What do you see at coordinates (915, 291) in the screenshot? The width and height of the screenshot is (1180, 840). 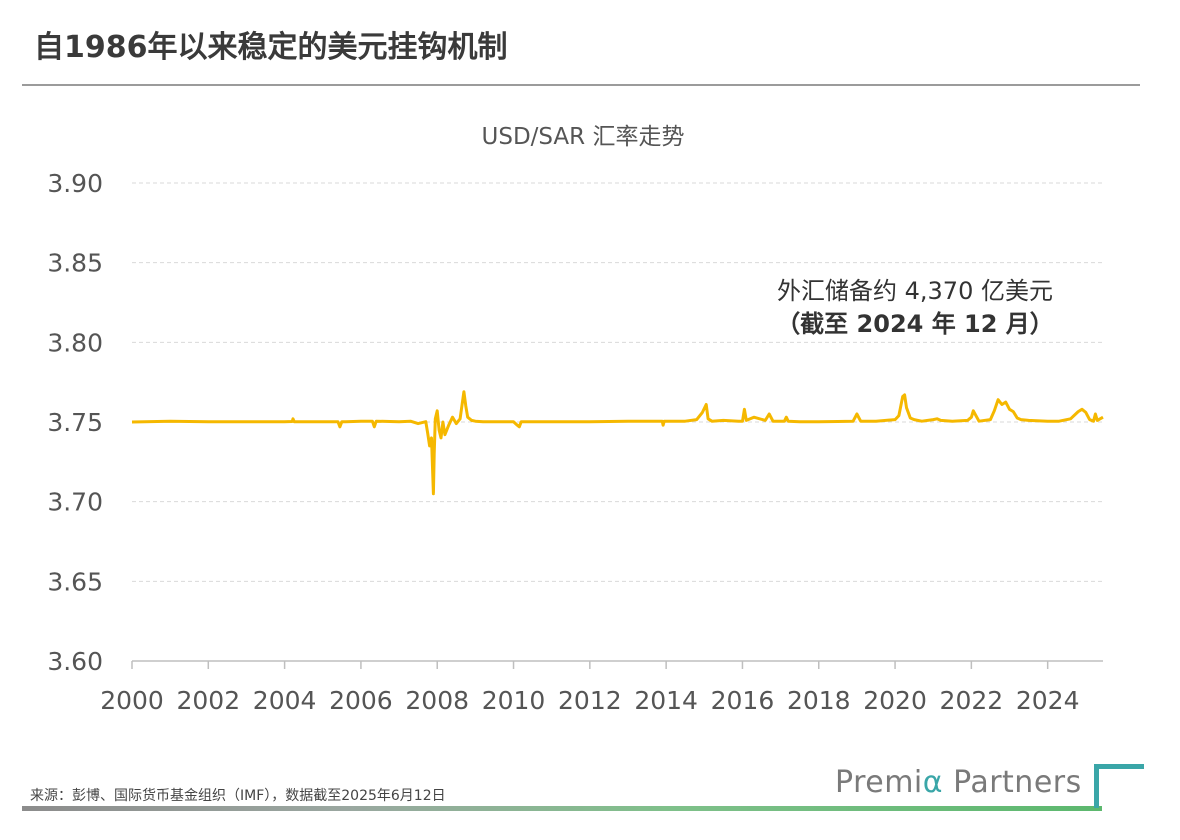 I see `reserves-annotation-line1: 外汇储备约 4,370 亿美元` at bounding box center [915, 291].